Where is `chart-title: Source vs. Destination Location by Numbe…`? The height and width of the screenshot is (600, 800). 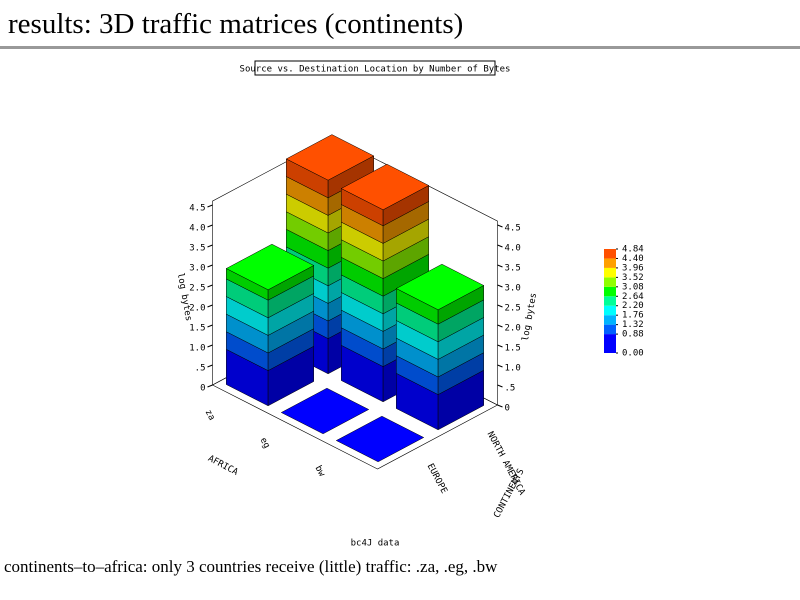
chart-title: Source vs. Destination Location by Numbe… is located at coordinates (375, 70).